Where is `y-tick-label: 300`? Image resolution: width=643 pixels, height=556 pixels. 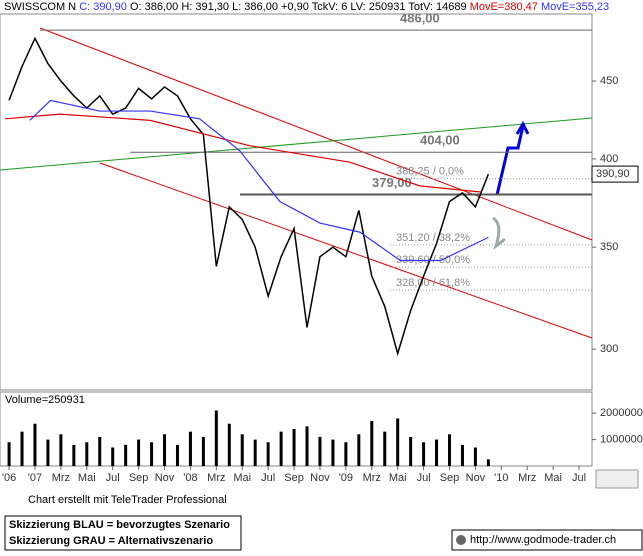
y-tick-label: 300 is located at coordinates (609, 349).